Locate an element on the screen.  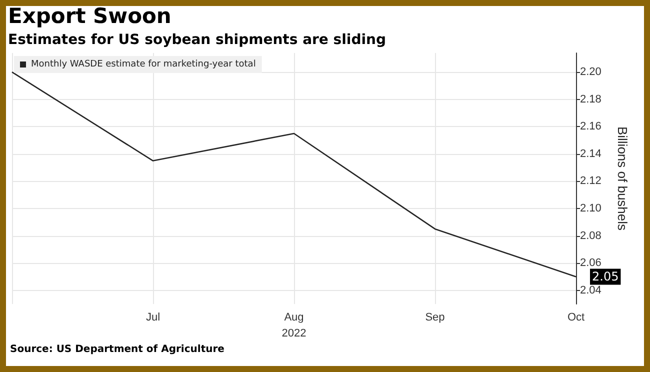
legend-label: Monthly WASDE estimate for marketing-year total is located at coordinates (143, 65).